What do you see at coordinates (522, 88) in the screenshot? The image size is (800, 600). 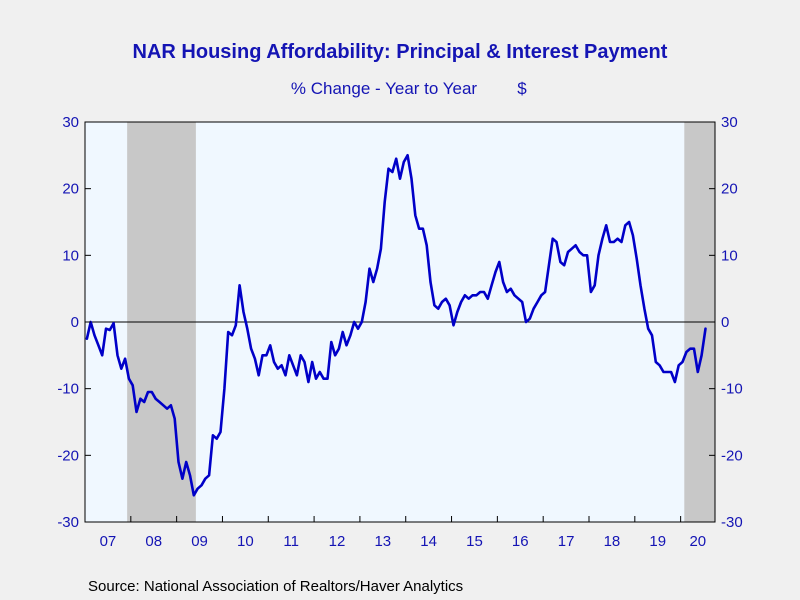 I see `unit-label: $` at bounding box center [522, 88].